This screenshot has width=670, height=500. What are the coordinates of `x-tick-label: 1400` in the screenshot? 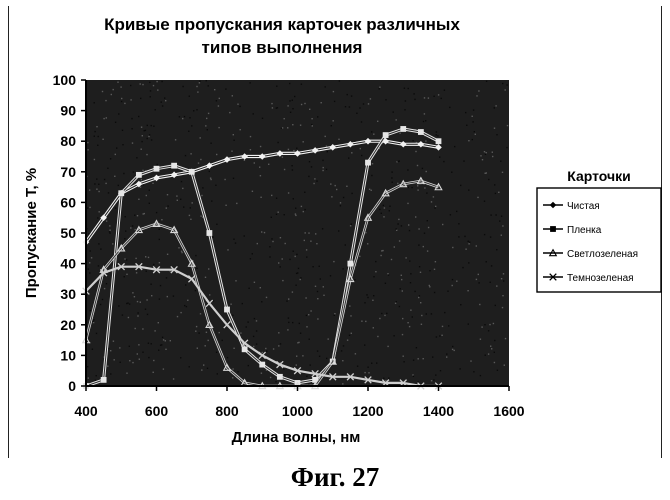 It's located at (438, 411).